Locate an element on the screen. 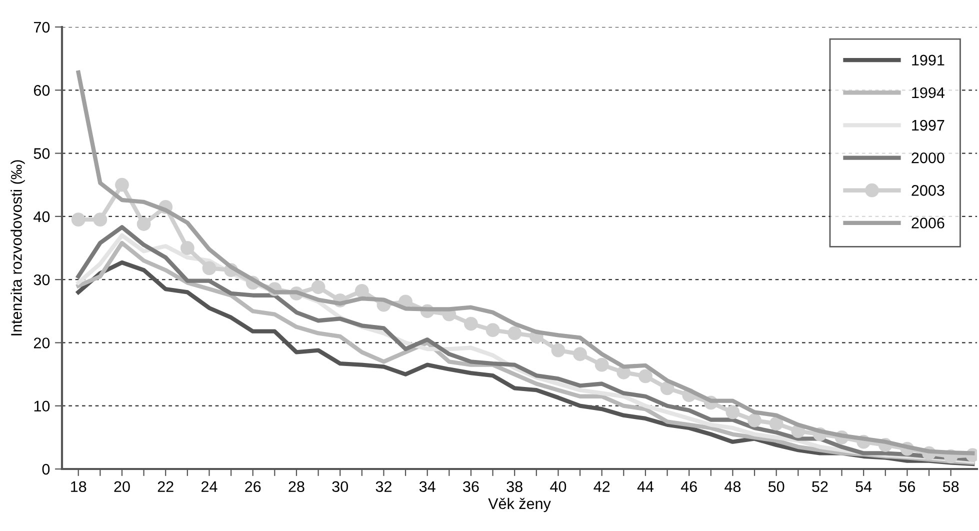 Image resolution: width=979 pixels, height=531 pixels. x-tick-label: 48 is located at coordinates (732, 486).